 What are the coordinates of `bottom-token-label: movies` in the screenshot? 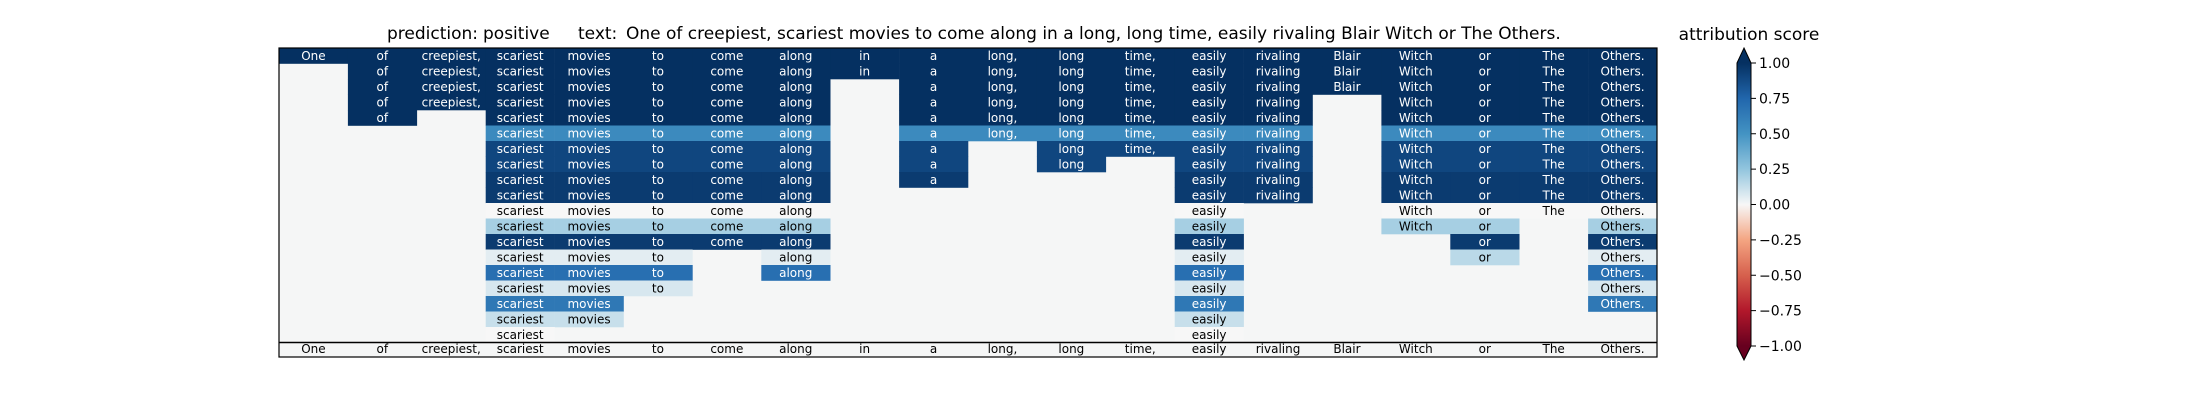 It's located at (588, 349).